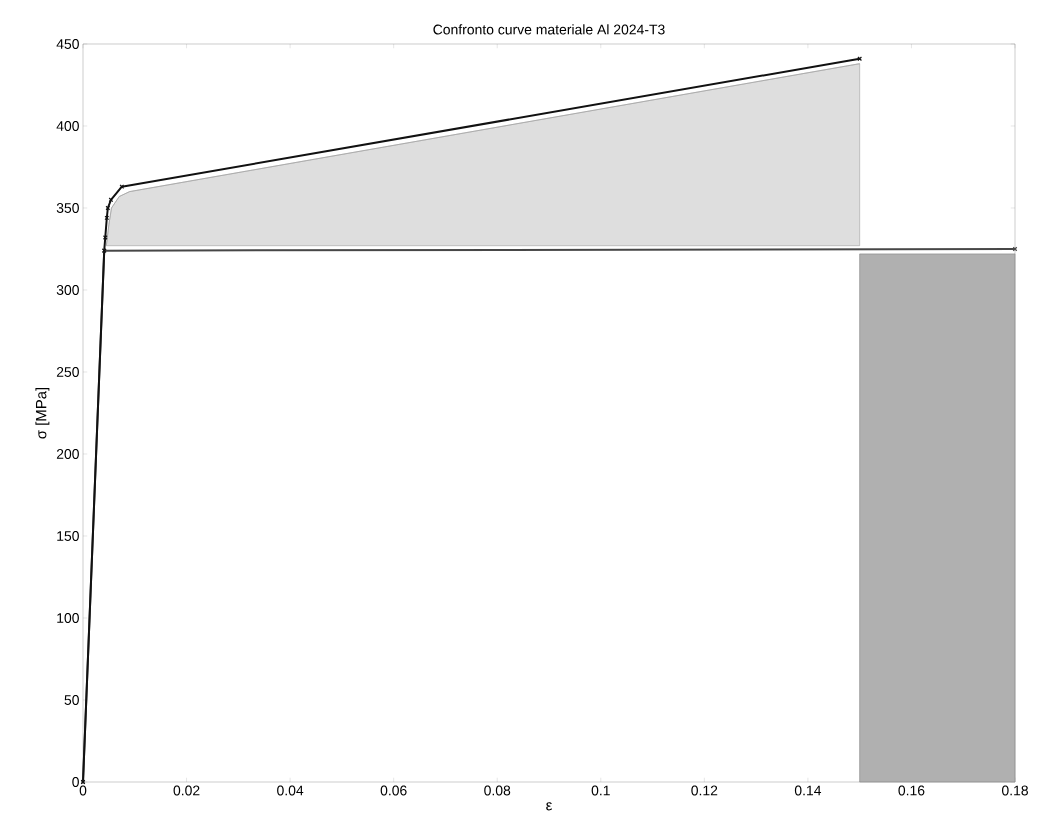 The height and width of the screenshot is (837, 1041). Describe the element at coordinates (290, 790) in the screenshot. I see `x-tick-label: 0.04` at that location.